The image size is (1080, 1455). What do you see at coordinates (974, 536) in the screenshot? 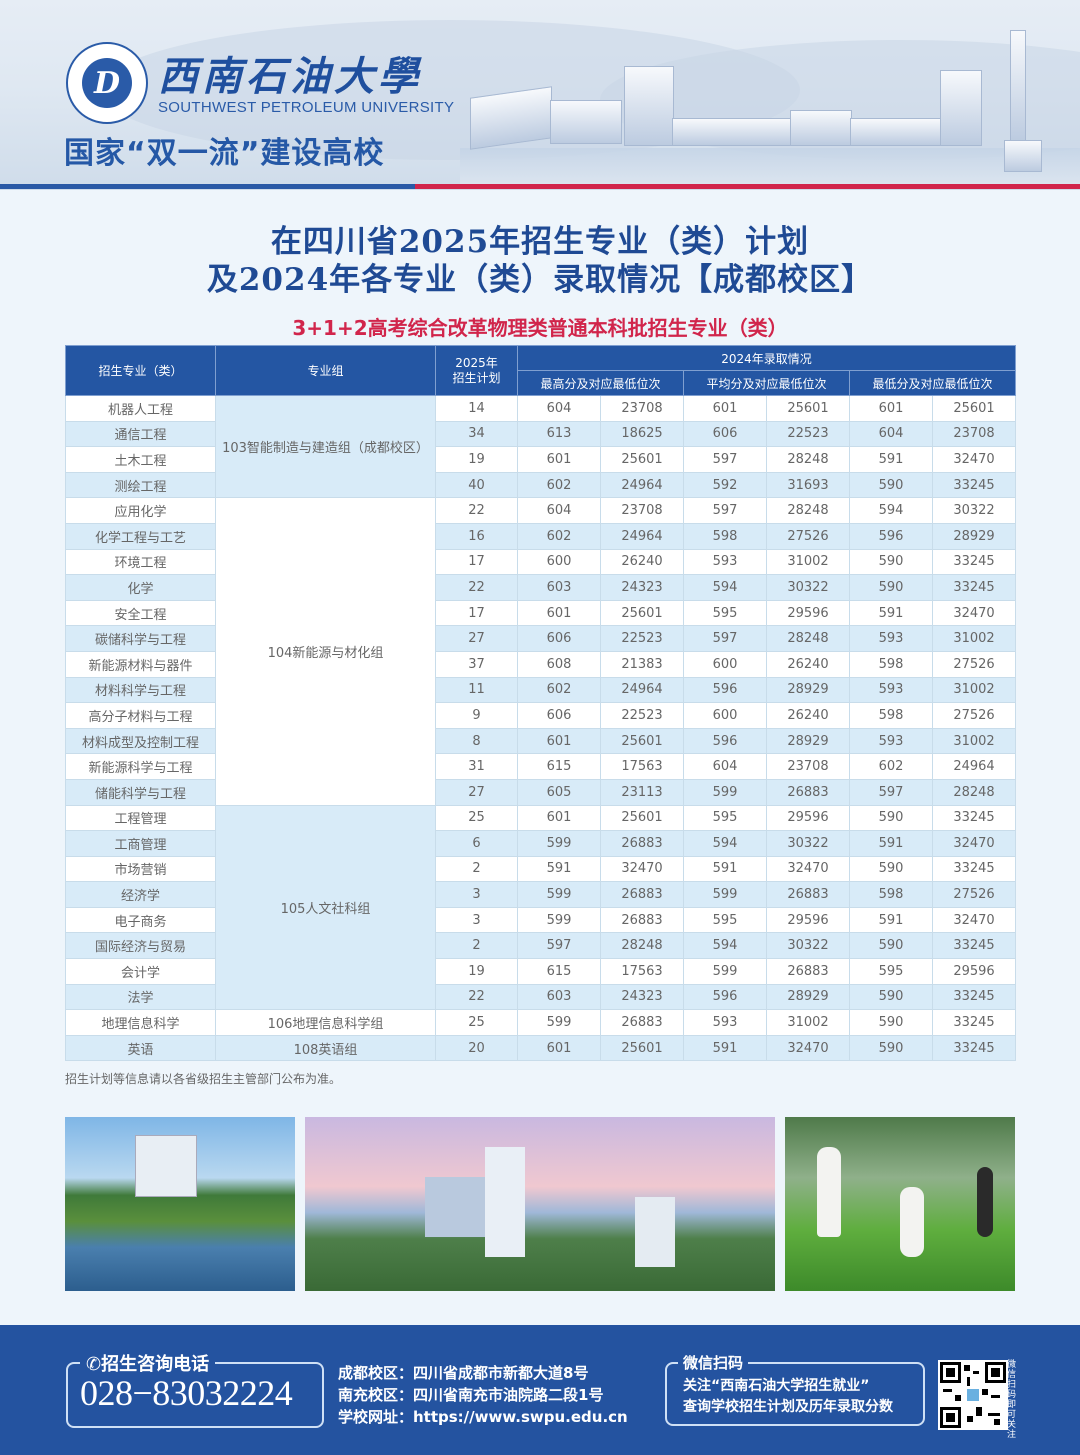
I see `min-rank-cell: 28929` at bounding box center [974, 536].